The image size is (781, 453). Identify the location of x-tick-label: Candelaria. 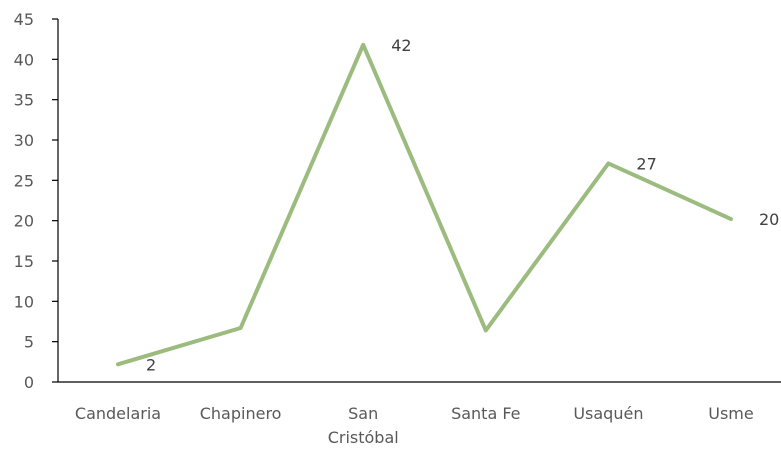
(118, 413).